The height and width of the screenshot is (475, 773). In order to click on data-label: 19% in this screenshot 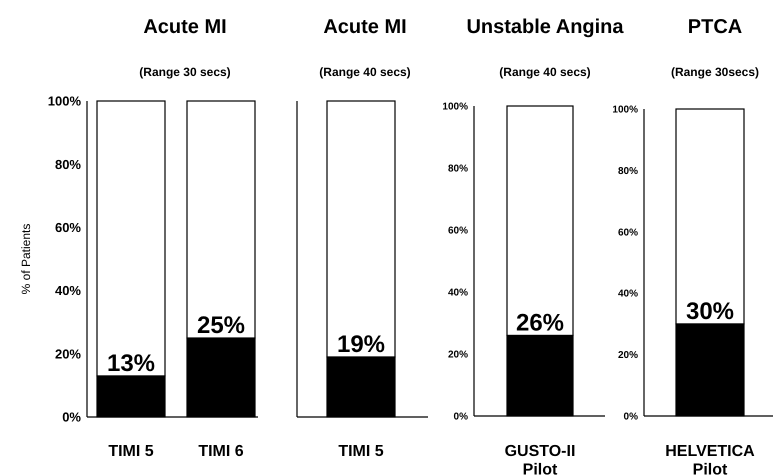, I will do `click(361, 344)`.